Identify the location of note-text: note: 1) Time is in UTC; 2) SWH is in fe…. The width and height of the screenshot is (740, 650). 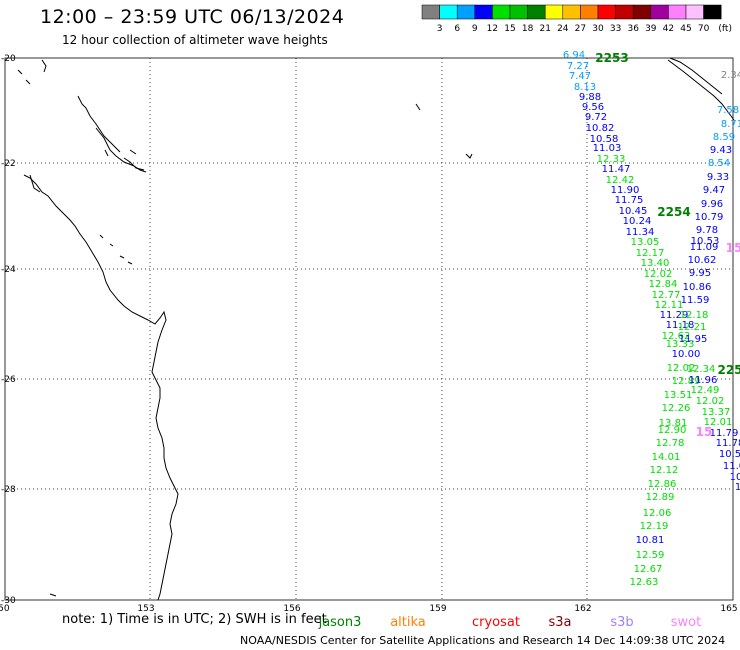
(194, 619).